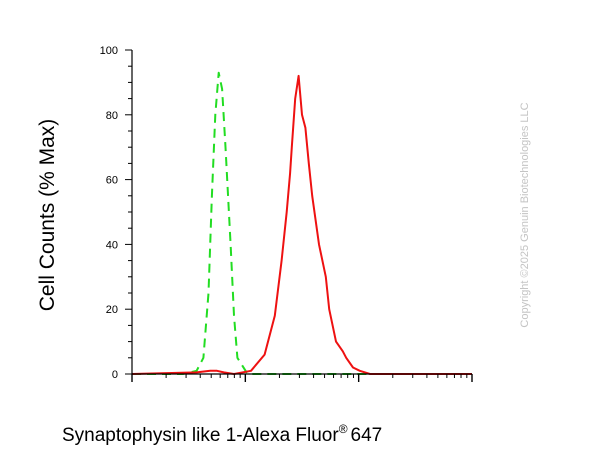  What do you see at coordinates (343, 429) in the screenshot?
I see `x-axis-title-registered: ®` at bounding box center [343, 429].